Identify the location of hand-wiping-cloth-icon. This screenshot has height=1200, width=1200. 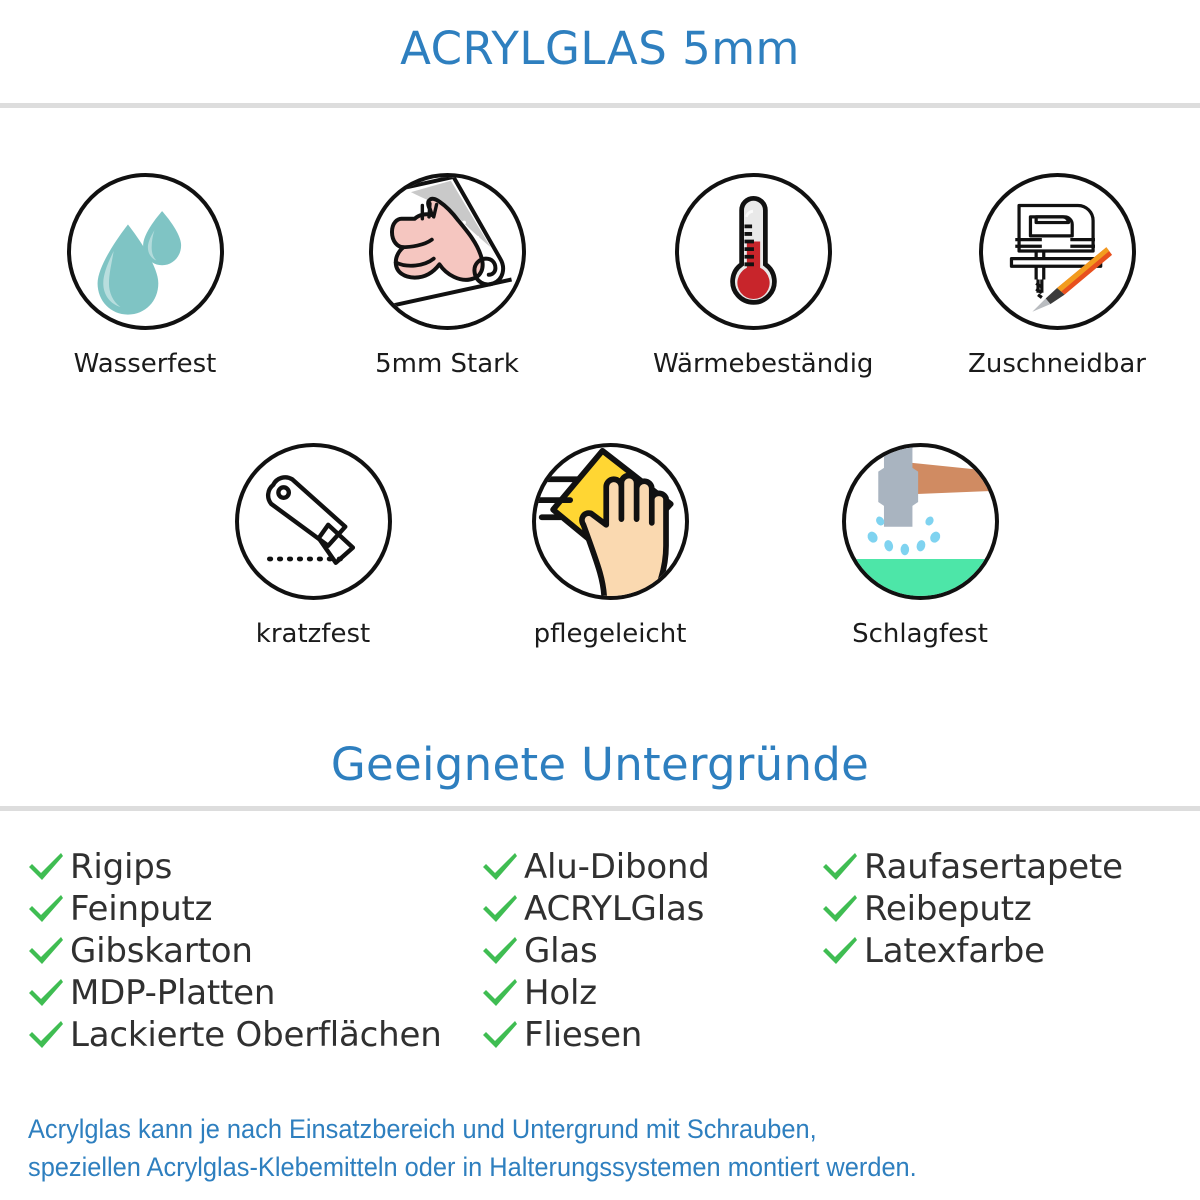
(610, 521).